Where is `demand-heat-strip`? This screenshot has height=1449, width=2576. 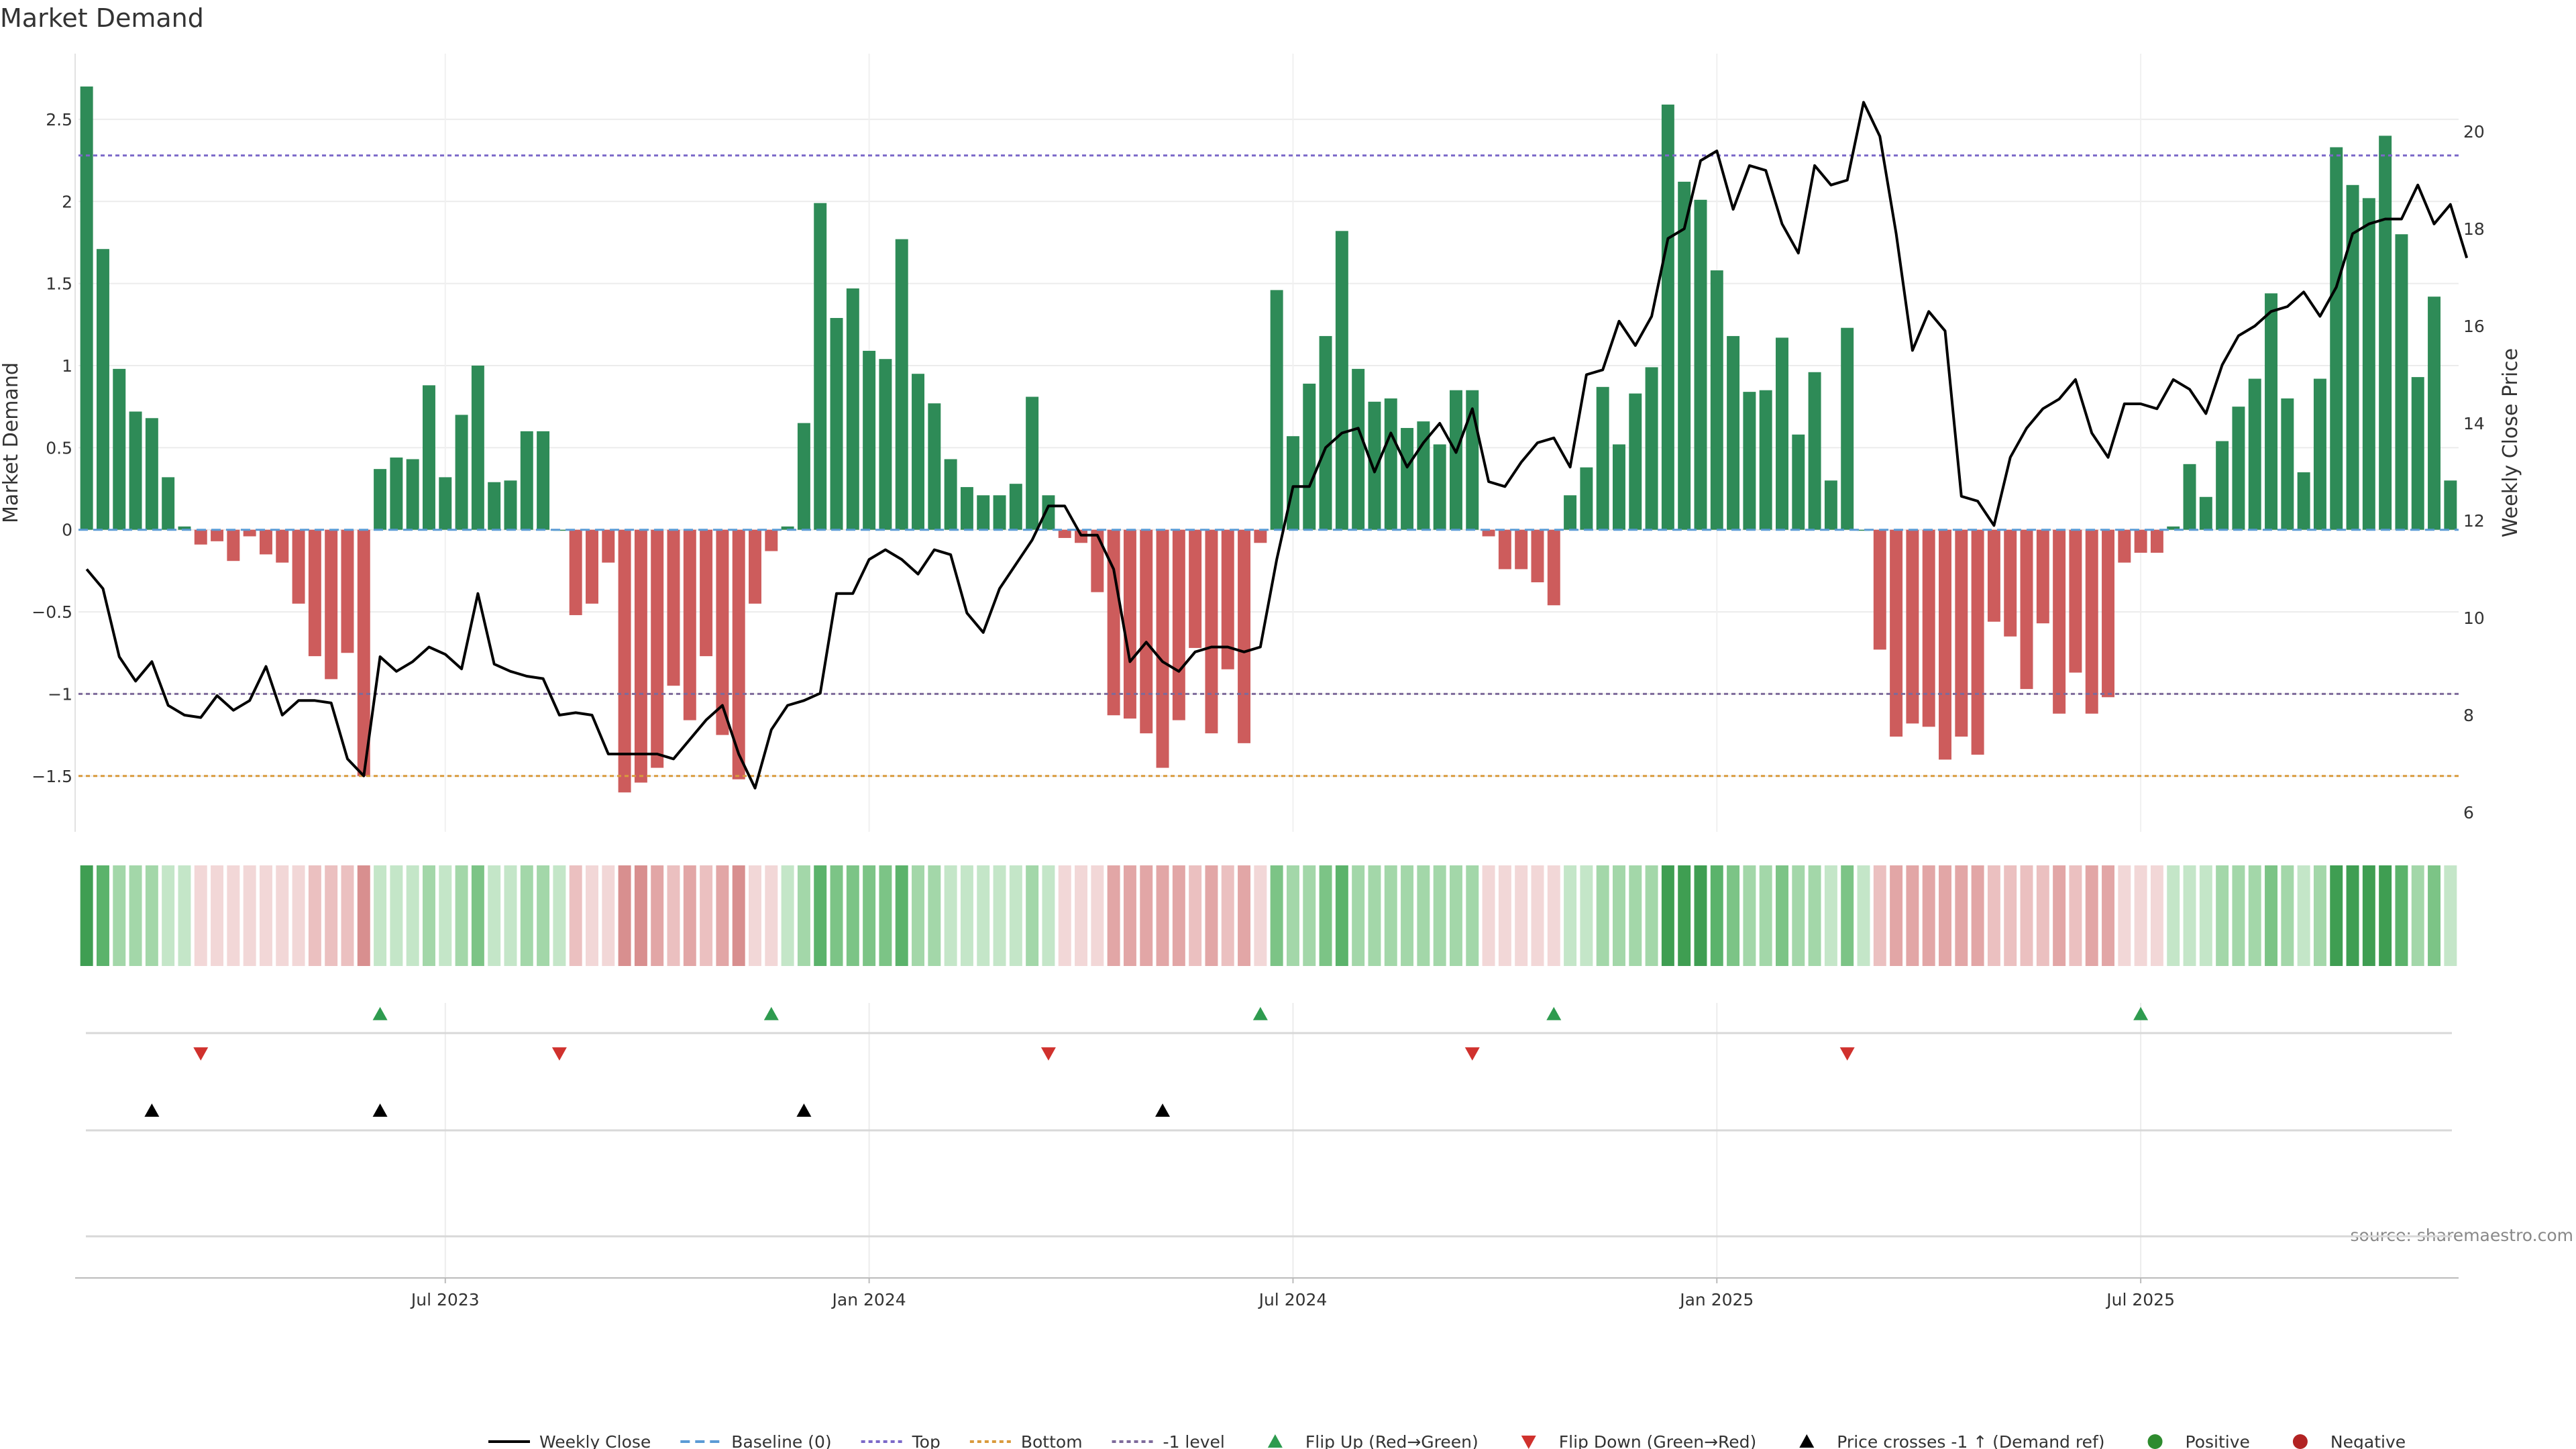
demand-heat-strip is located at coordinates (1268, 915).